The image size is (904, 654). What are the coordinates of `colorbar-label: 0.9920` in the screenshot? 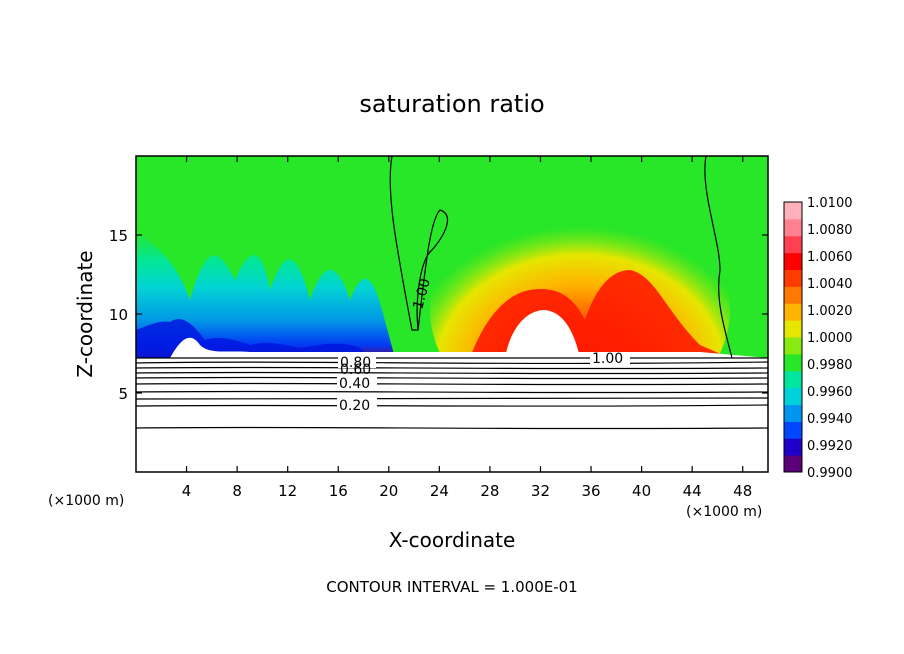 It's located at (830, 446).